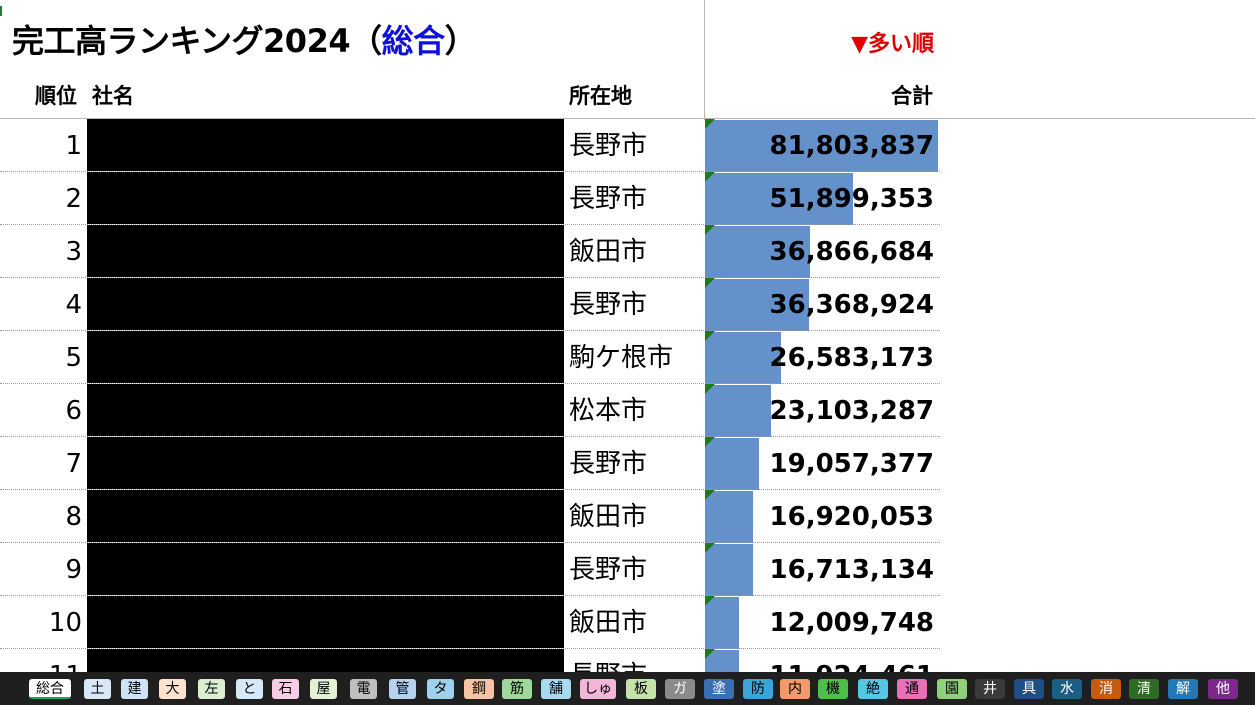  I want to click on table-row: 3 飯田市 36,866,684, so click(470, 251).